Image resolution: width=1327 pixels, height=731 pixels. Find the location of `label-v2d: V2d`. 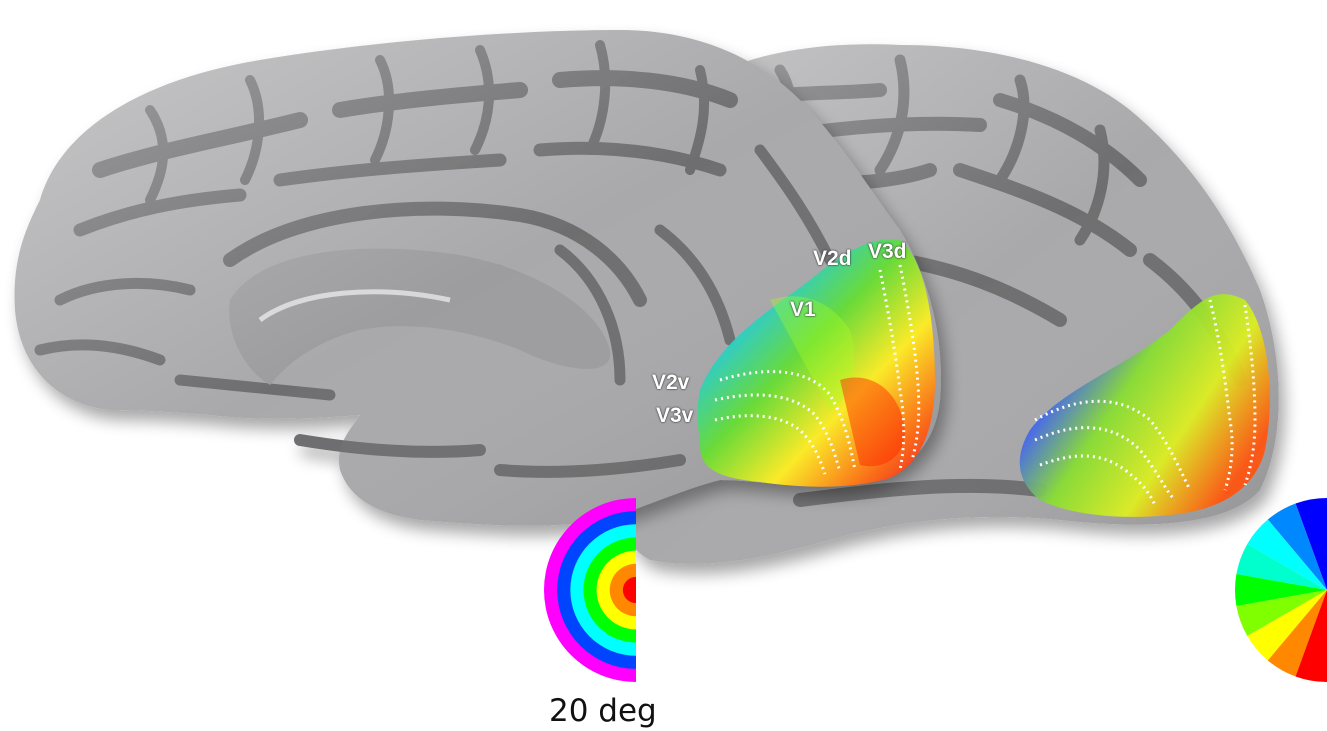

label-v2d: V2d is located at coordinates (832, 258).